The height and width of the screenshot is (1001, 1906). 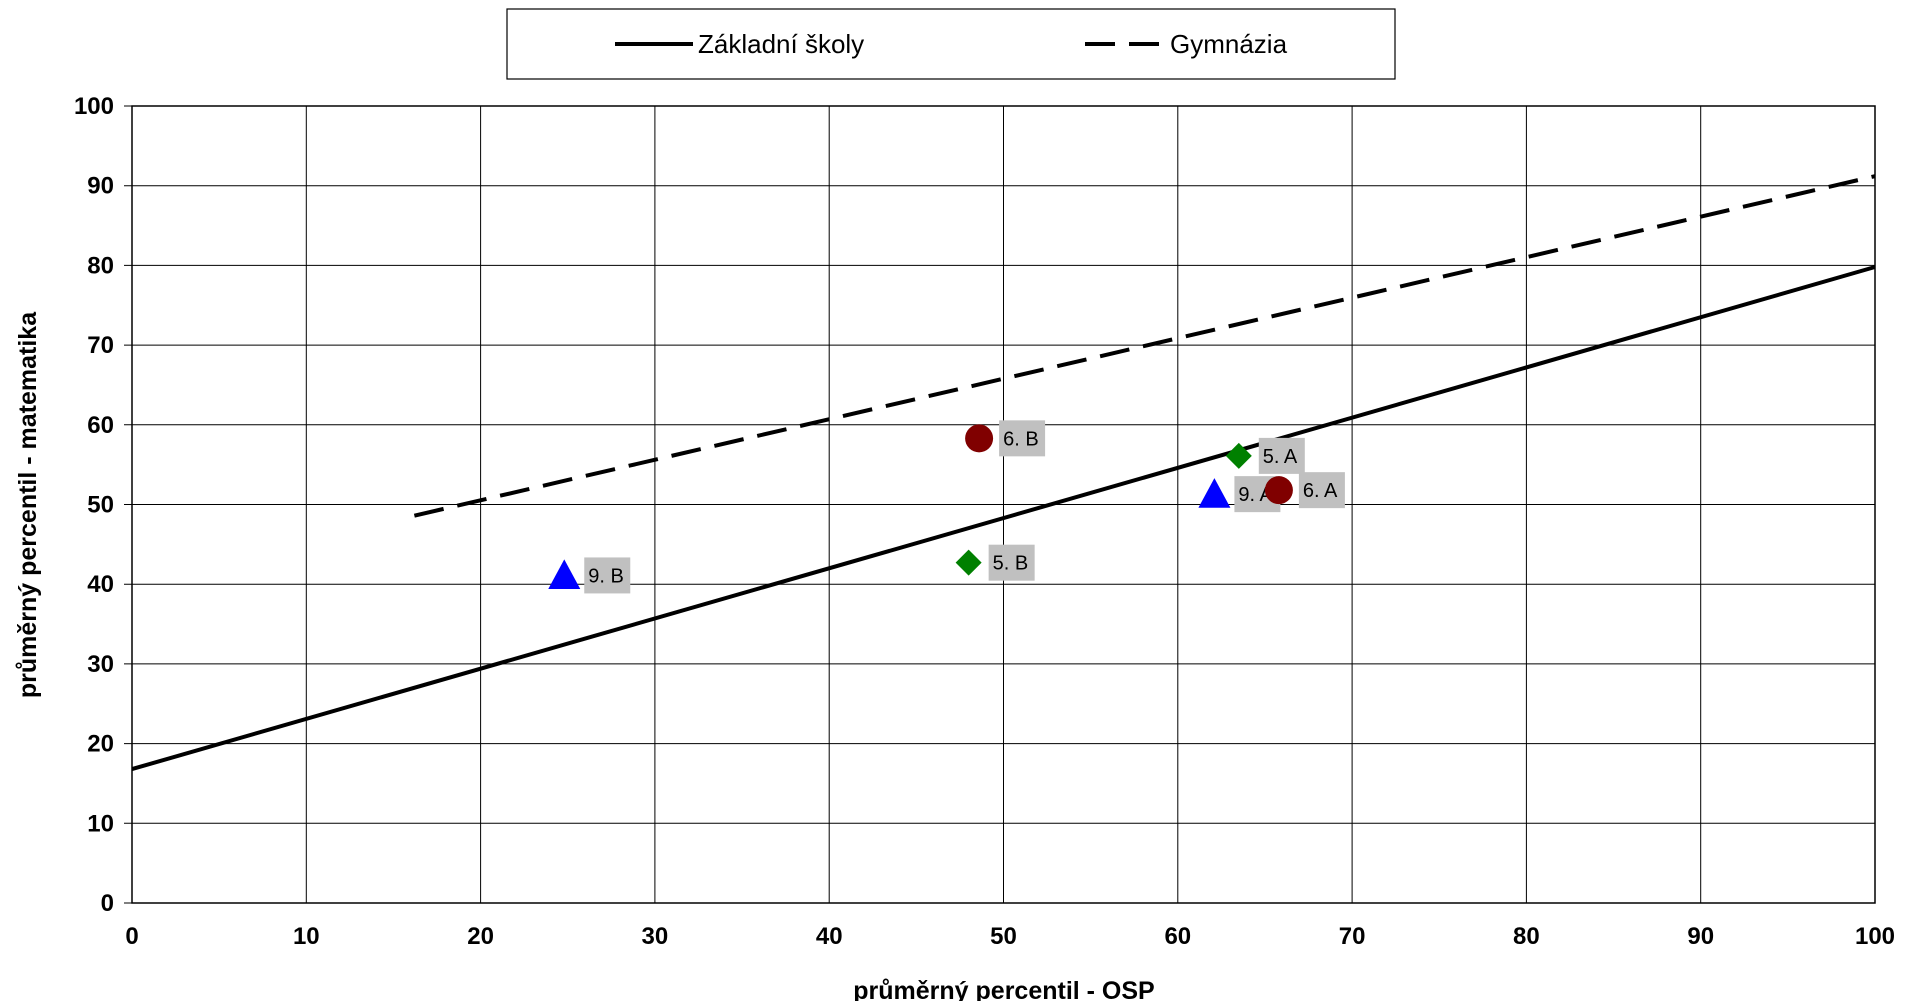 I want to click on data-point-label: 5. B, so click(x=1011, y=564).